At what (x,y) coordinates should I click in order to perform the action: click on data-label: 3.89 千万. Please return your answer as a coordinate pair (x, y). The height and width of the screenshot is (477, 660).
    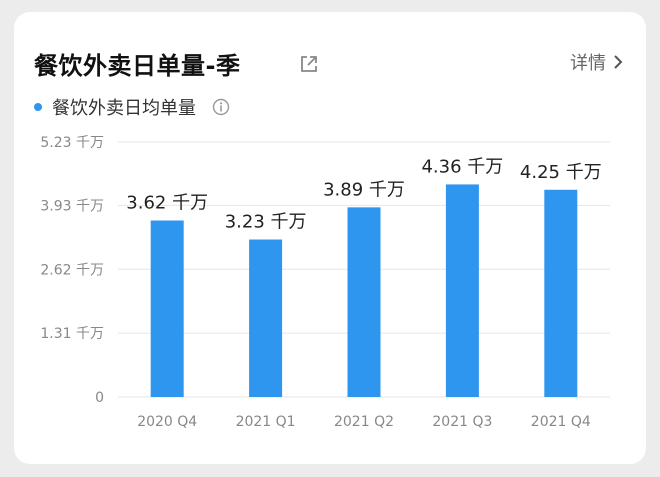
    Looking at the image, I should click on (364, 189).